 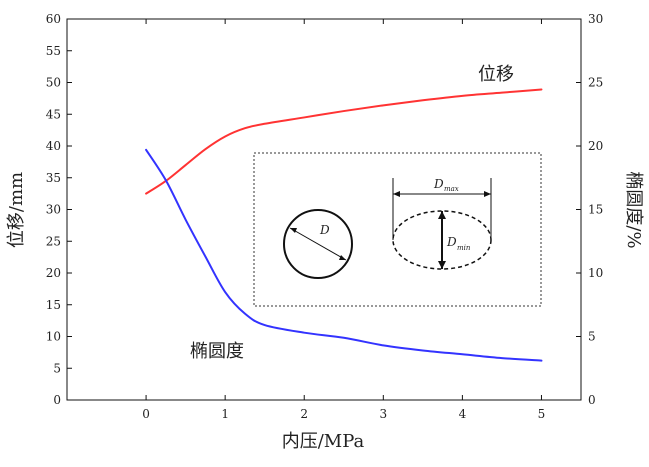 I want to click on y-left-tick-label: 5, so click(x=57, y=368).